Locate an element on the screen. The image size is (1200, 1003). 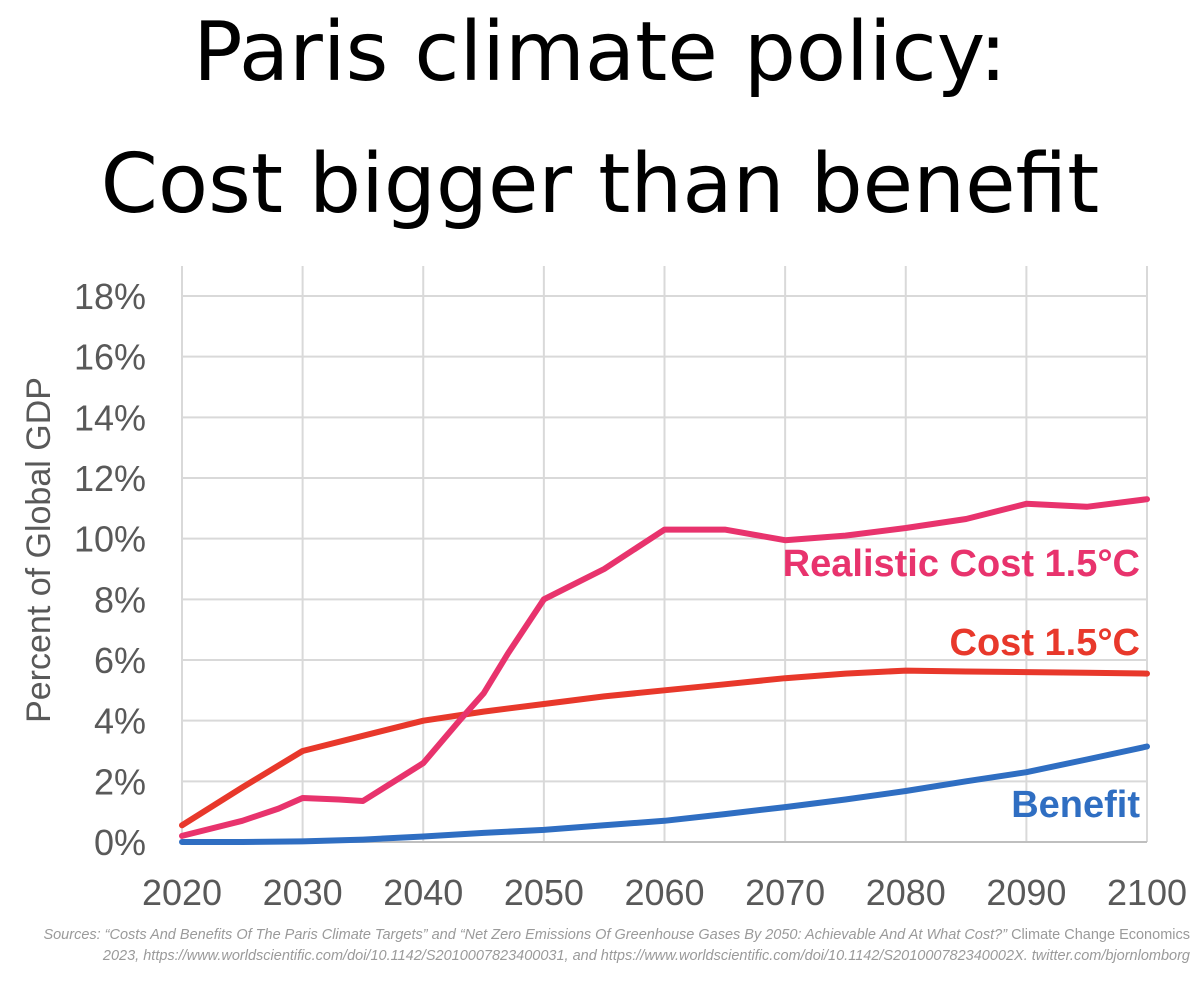
y-tick-label: 14% is located at coordinates (110, 417).